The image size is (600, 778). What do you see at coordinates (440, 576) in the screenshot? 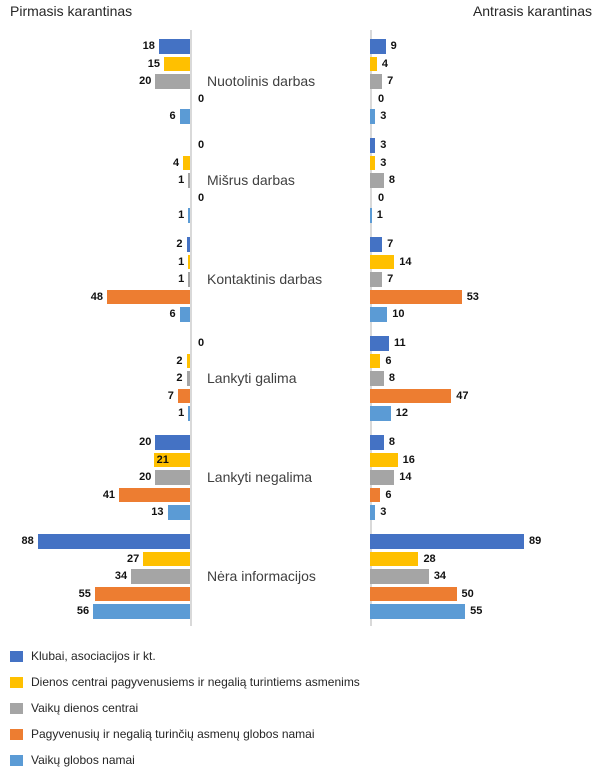
I see `value-label-right: 34` at bounding box center [440, 576].